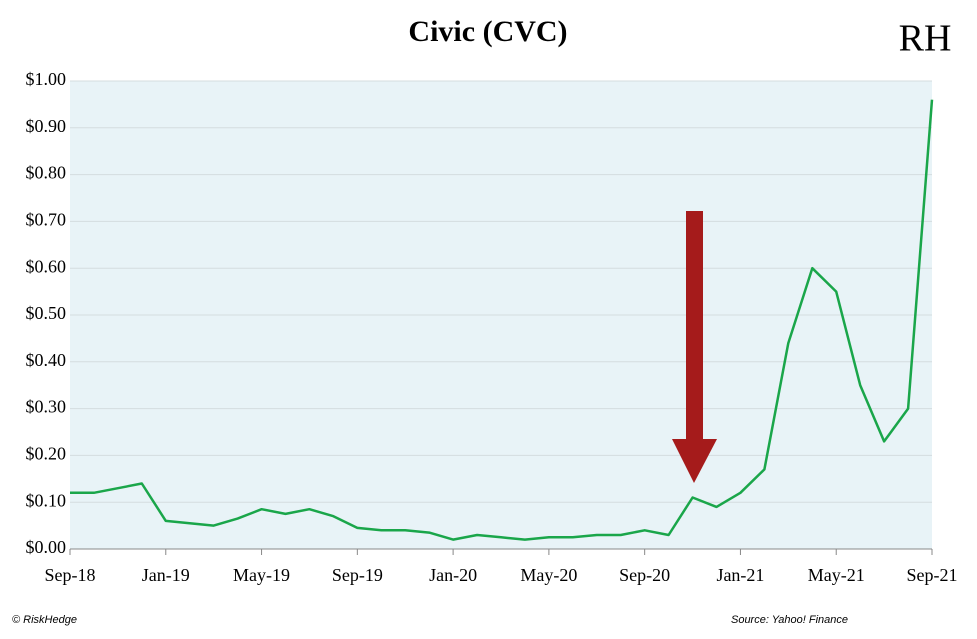  Describe the element at coordinates (487, 31) in the screenshot. I see `chart-title: Civic (CVC)` at that location.